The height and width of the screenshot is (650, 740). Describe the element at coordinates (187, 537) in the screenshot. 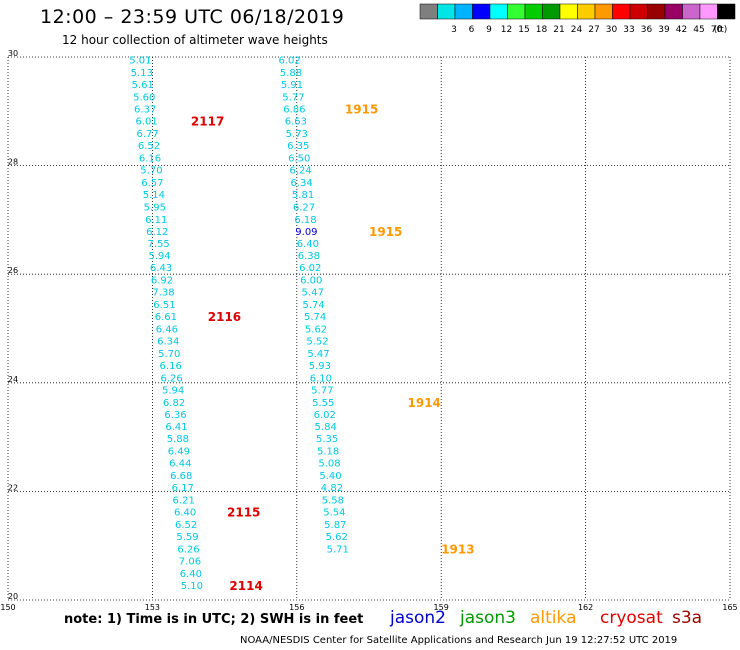

I see `wave-height-value: 5.59` at that location.